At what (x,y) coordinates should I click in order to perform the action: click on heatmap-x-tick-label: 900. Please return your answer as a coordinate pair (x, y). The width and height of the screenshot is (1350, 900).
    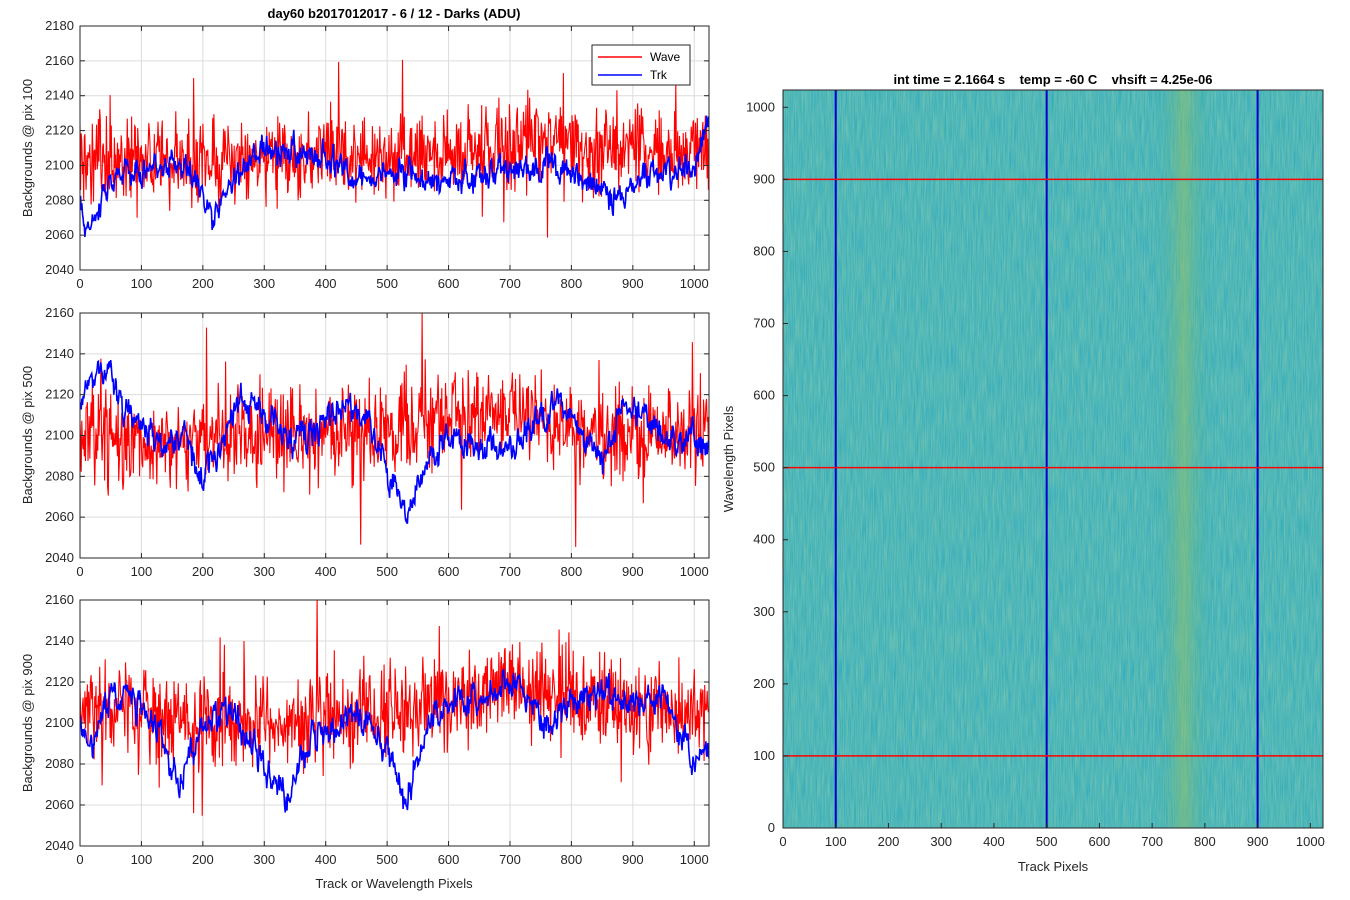
    Looking at the image, I should click on (1258, 841).